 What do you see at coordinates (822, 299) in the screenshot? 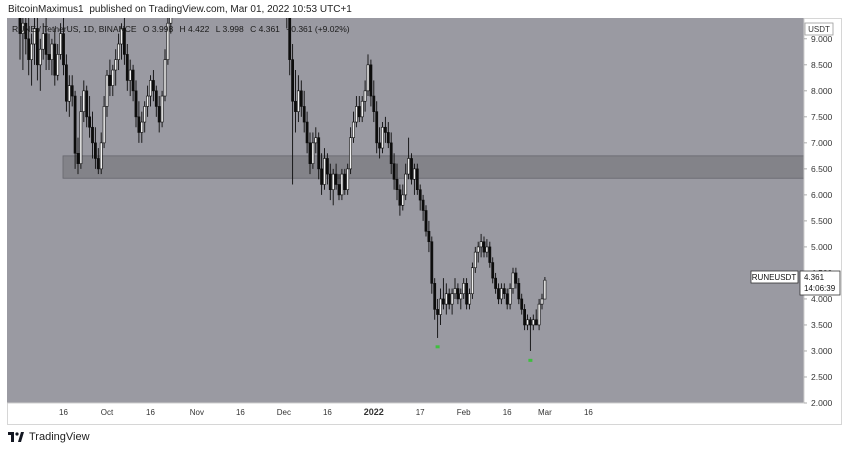
I see `y-tick-label: 4.000` at bounding box center [822, 299].